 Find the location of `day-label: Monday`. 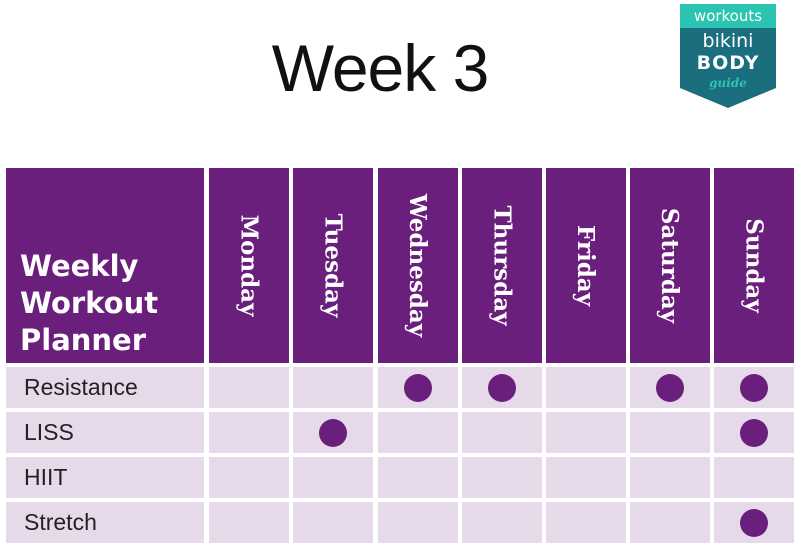

day-label: Monday is located at coordinates (249, 265).